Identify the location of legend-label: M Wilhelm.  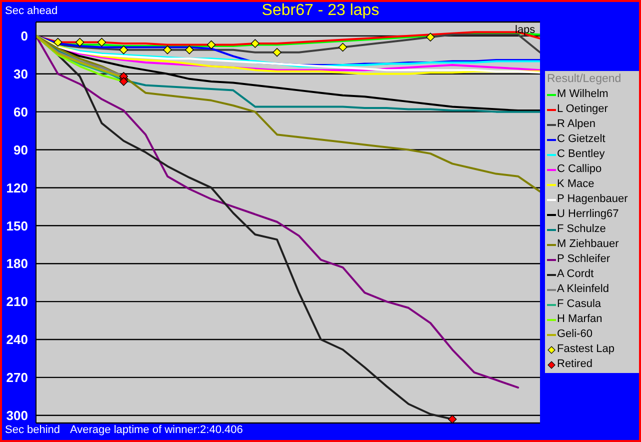
(582, 94).